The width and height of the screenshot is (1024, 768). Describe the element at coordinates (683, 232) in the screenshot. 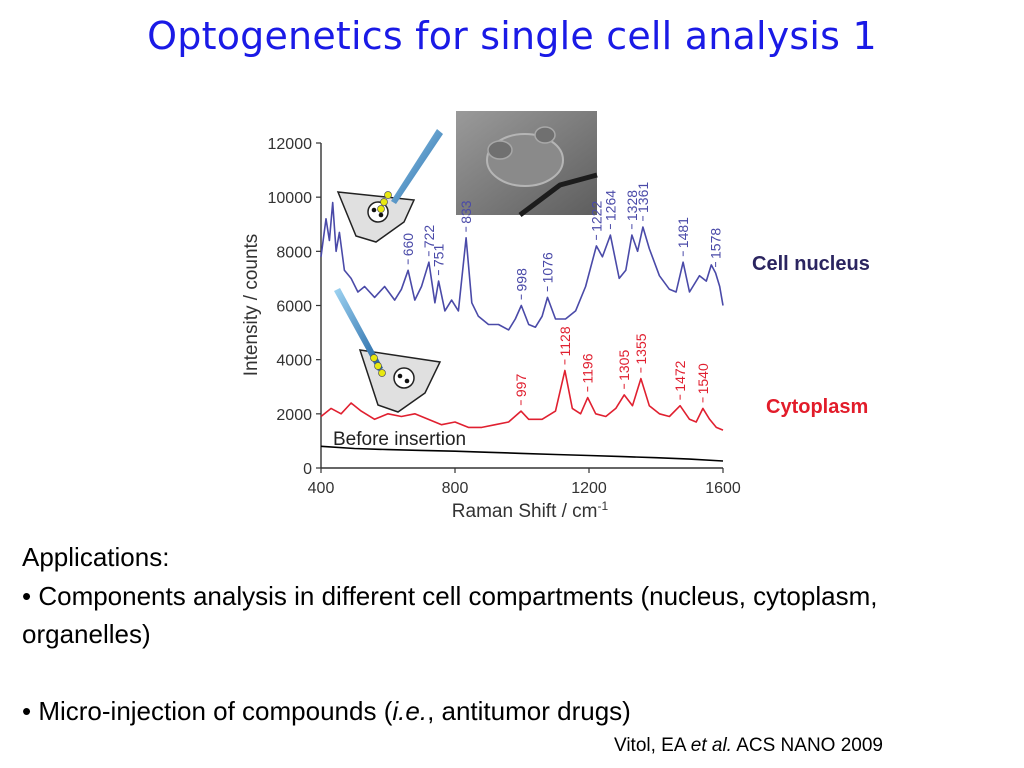

I see `nucleus-peak-label: 1481` at that location.